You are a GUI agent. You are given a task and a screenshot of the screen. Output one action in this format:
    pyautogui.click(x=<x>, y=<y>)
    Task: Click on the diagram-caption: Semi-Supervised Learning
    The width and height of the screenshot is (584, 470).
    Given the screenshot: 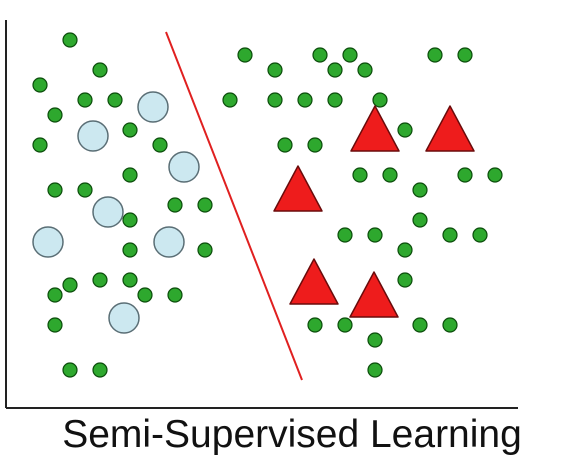 What is the action you would take?
    pyautogui.click(x=292, y=434)
    